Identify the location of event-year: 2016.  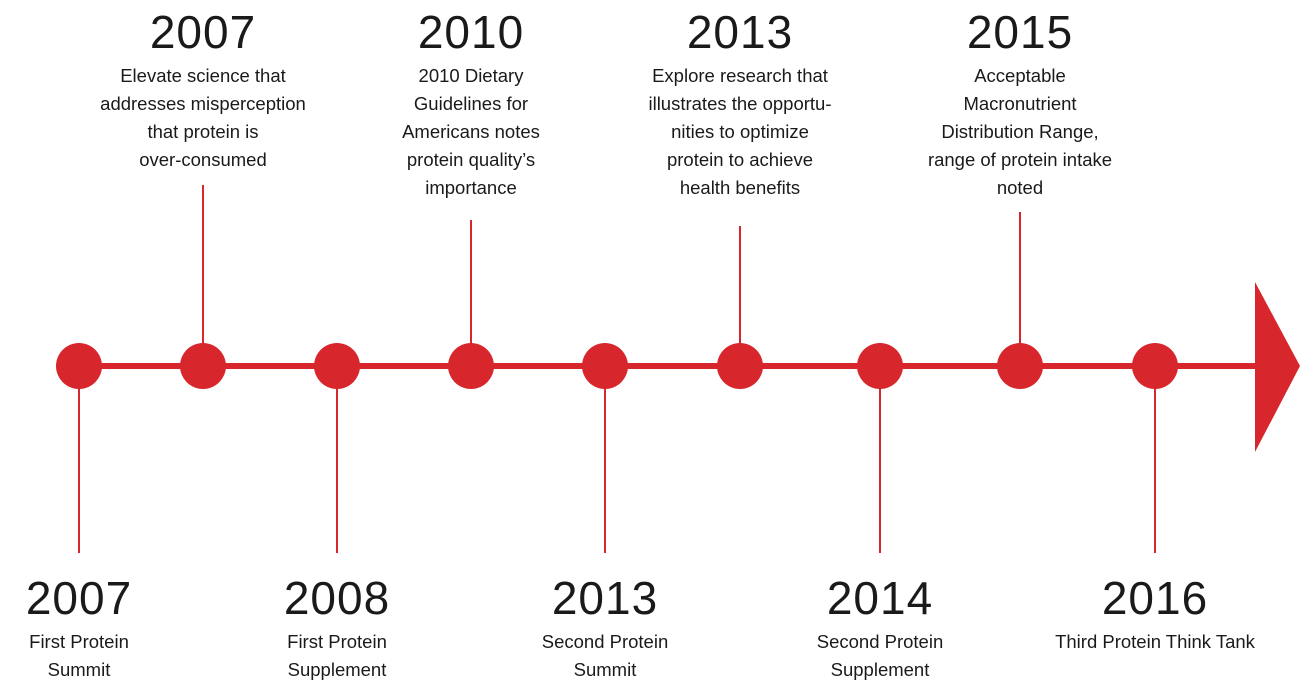
(1155, 598).